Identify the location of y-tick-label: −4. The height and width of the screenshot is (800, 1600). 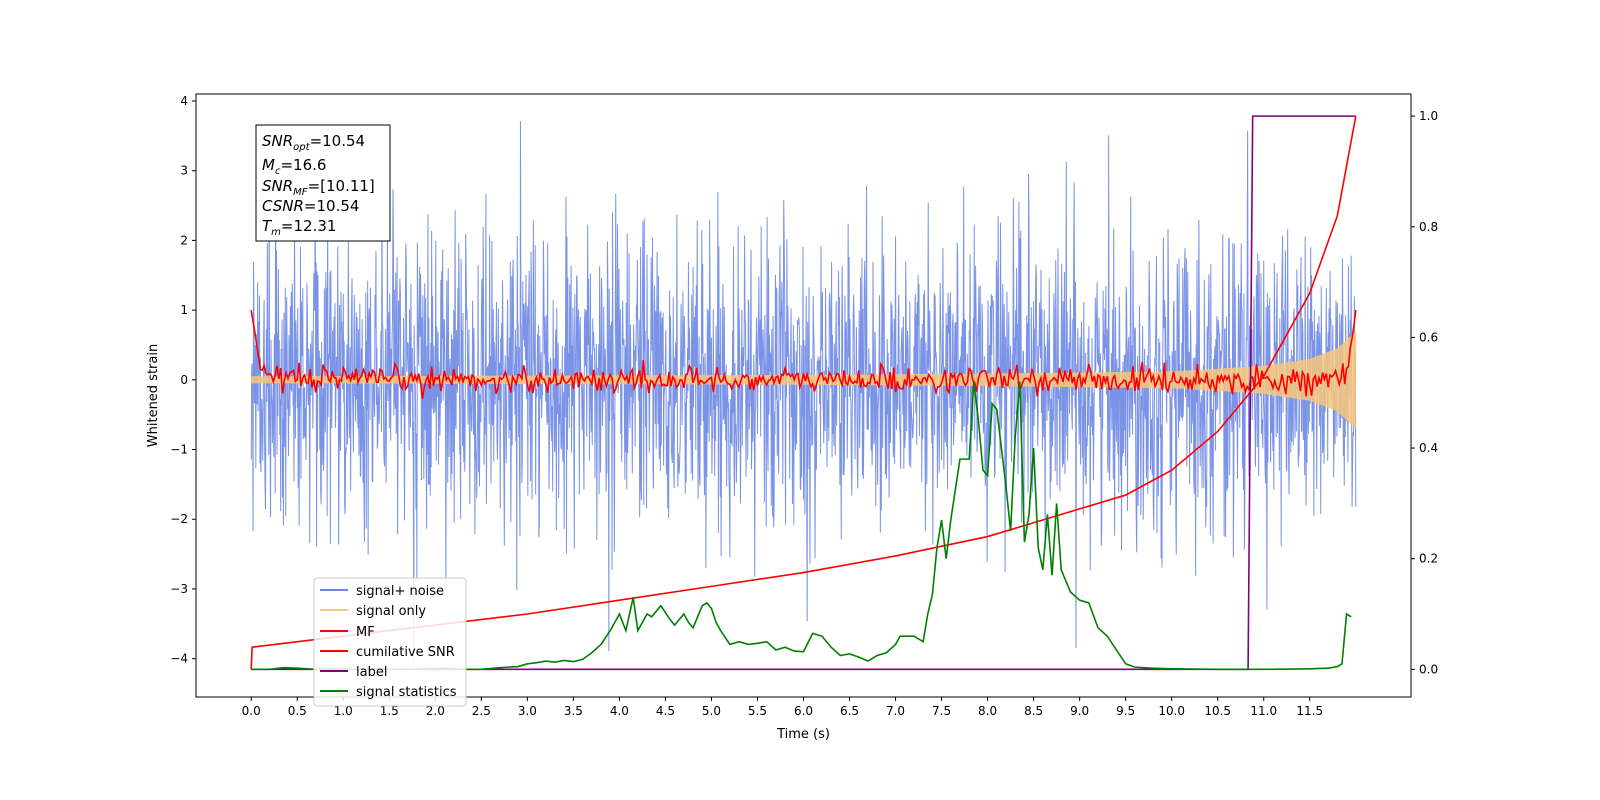
(179, 659).